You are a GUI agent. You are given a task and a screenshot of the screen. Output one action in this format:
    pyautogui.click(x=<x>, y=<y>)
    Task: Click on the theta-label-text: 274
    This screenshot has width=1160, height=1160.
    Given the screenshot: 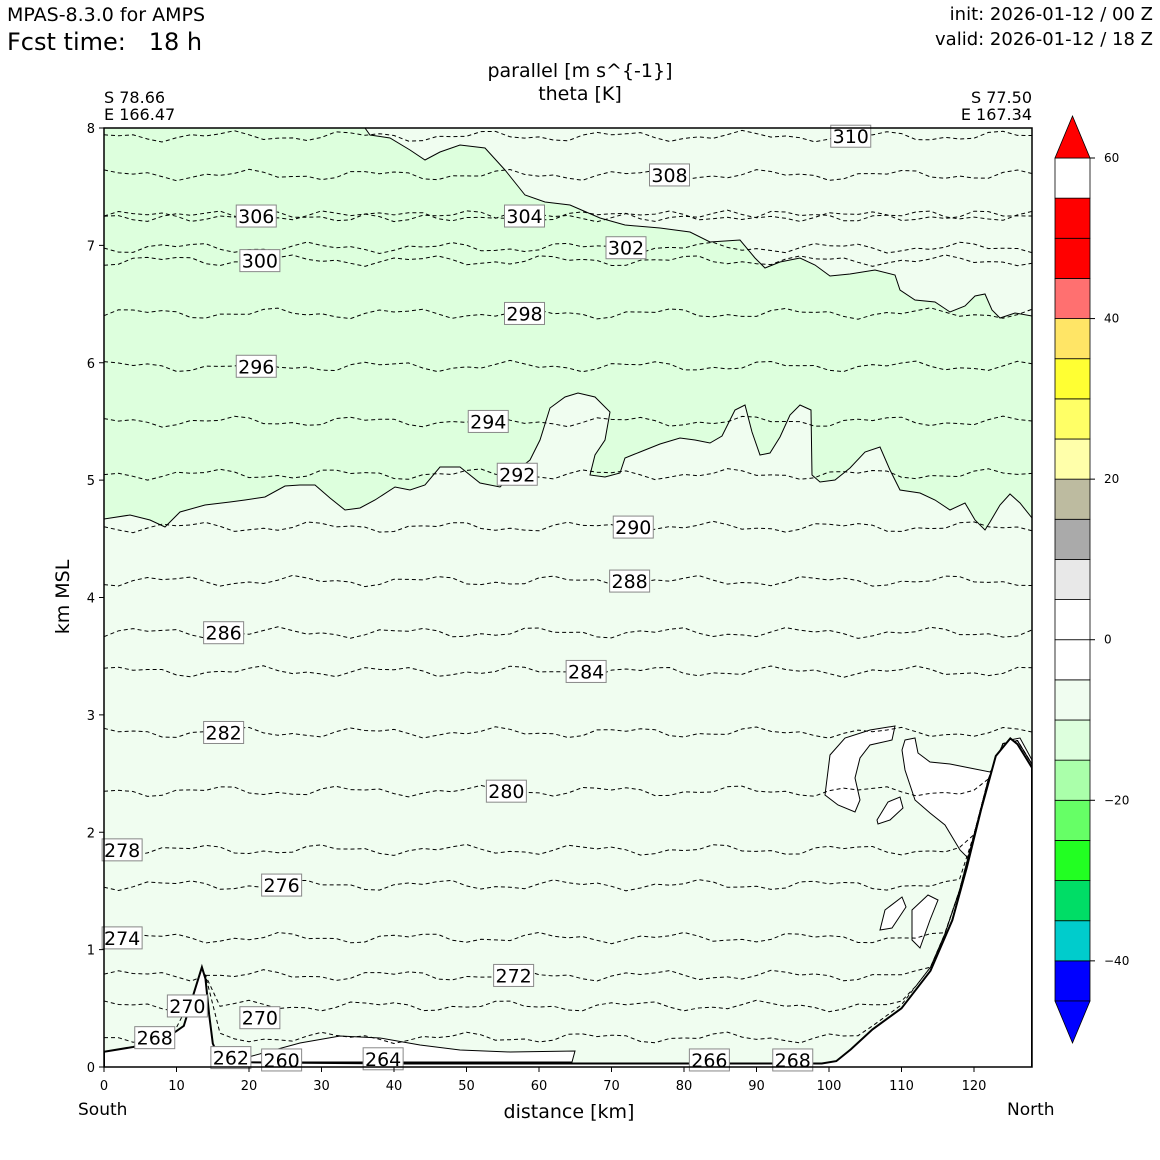 What is the action you would take?
    pyautogui.click(x=122, y=939)
    